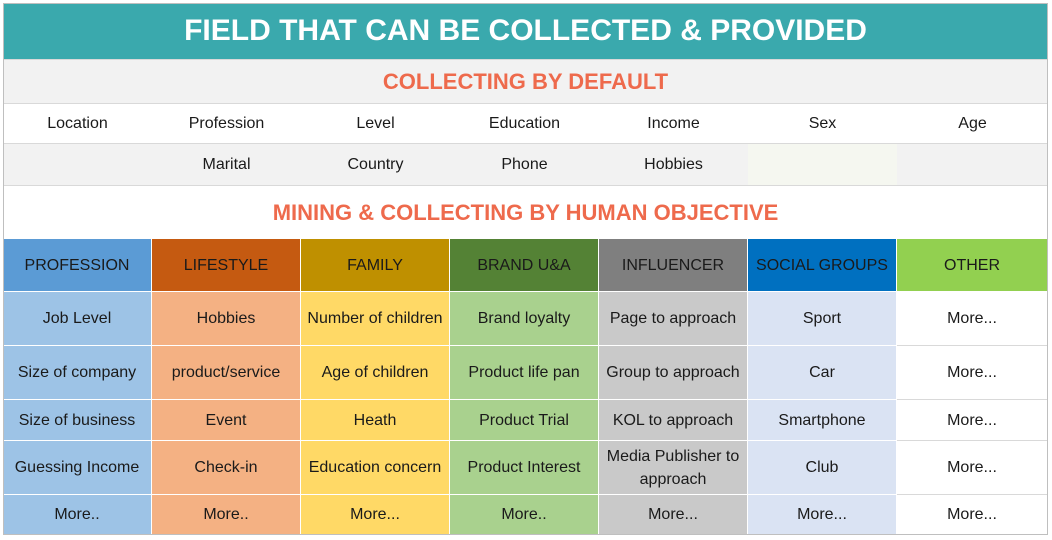 This screenshot has height=540, width=1052. What do you see at coordinates (673, 319) in the screenshot?
I see `category-item: Page to approach` at bounding box center [673, 319].